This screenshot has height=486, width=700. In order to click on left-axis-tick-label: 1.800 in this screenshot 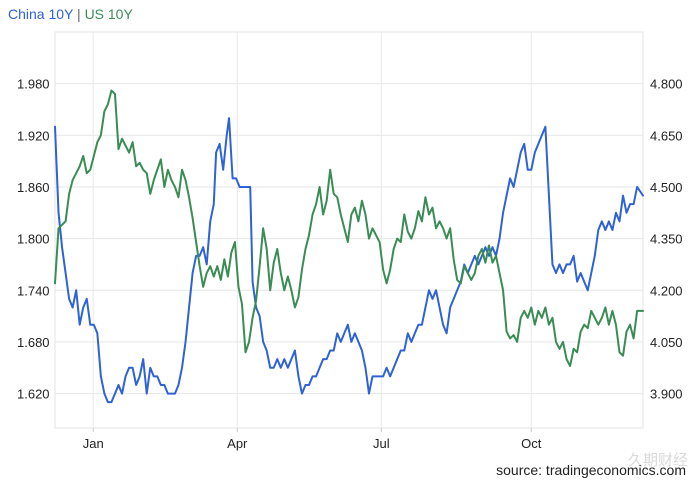, I will do `click(33, 239)`.